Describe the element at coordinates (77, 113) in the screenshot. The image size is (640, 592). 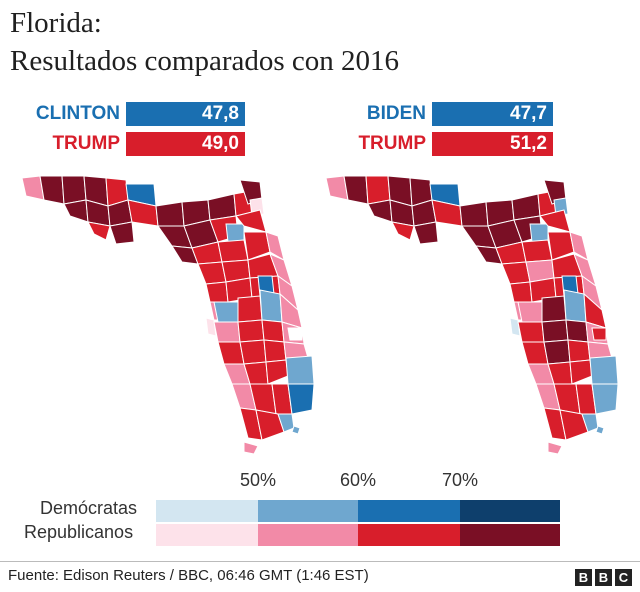
I see `candidate-name-clinton: CLINTON` at that location.